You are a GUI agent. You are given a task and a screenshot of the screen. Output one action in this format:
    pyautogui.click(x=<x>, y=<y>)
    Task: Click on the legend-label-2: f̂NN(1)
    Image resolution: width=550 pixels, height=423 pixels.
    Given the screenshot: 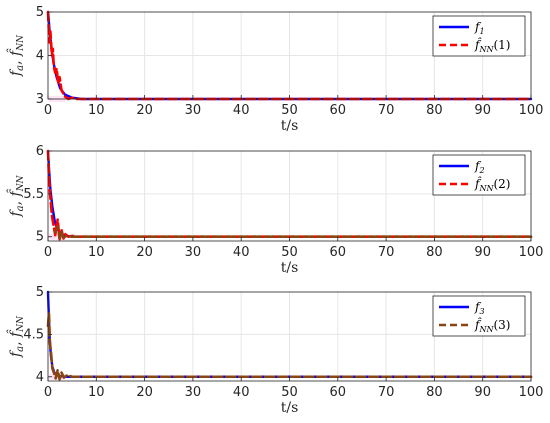 What is the action you would take?
    pyautogui.click(x=492, y=45)
    